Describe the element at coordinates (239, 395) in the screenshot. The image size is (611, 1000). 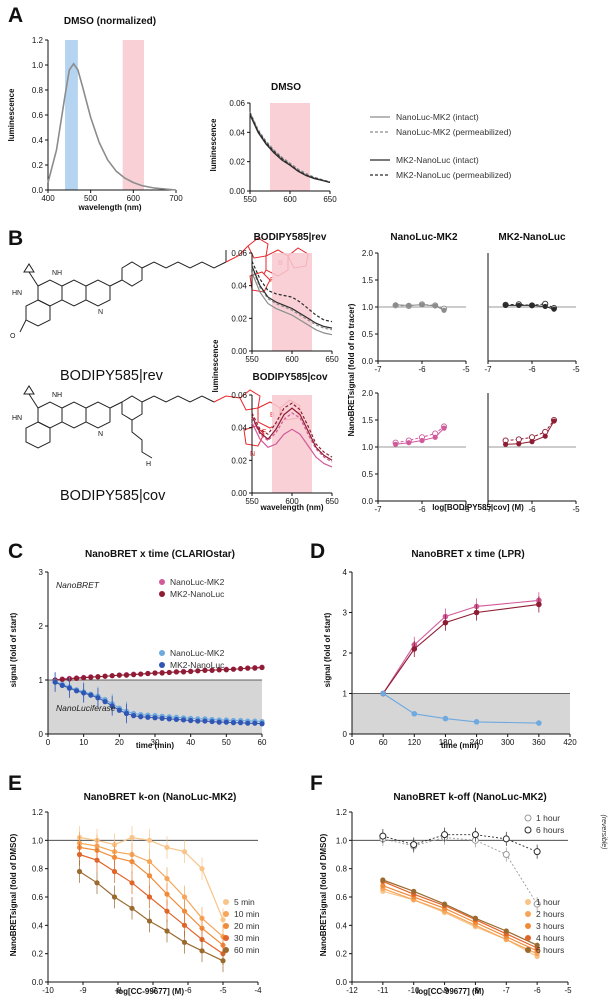
I see `b-cov-ytick-label-3: 0.06` at that location.